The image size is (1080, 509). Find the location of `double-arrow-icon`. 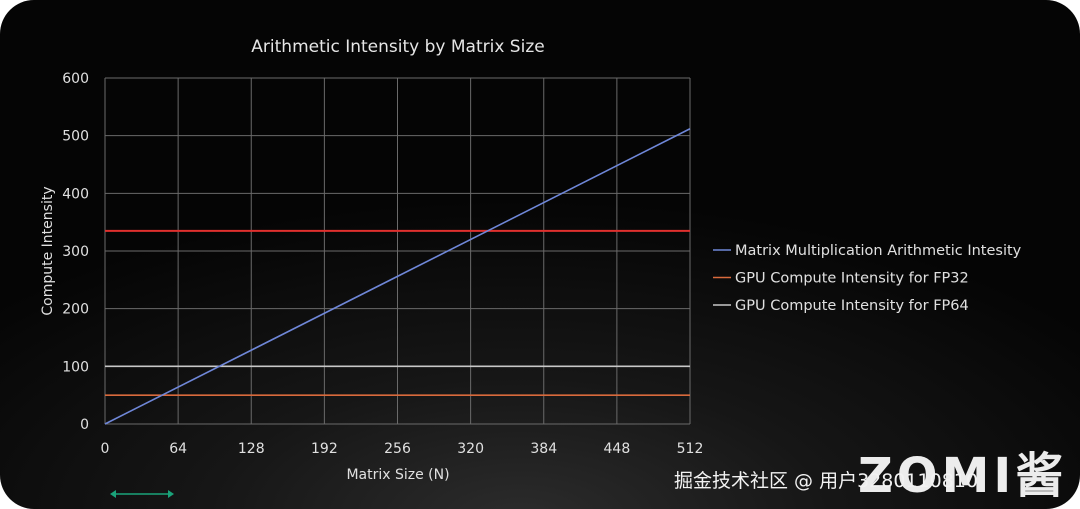

double-arrow-icon is located at coordinates (142, 494).